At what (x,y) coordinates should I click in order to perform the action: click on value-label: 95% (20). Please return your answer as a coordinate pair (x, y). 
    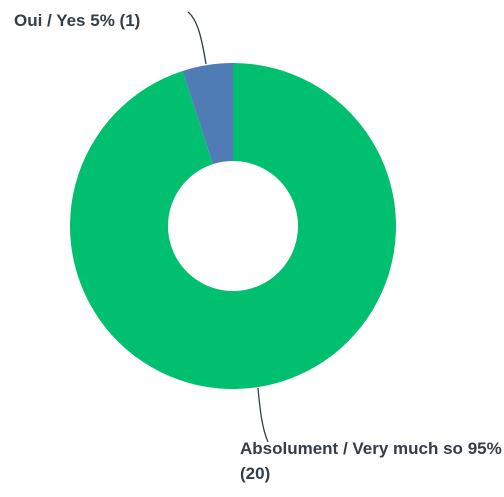
    Looking at the image, I should click on (371, 461).